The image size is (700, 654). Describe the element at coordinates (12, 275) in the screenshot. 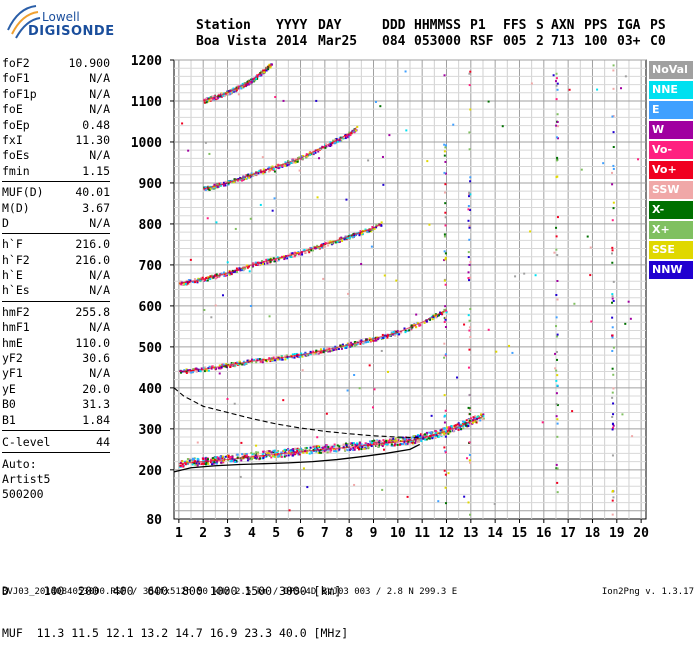

I see `param-label: h`E` at that location.